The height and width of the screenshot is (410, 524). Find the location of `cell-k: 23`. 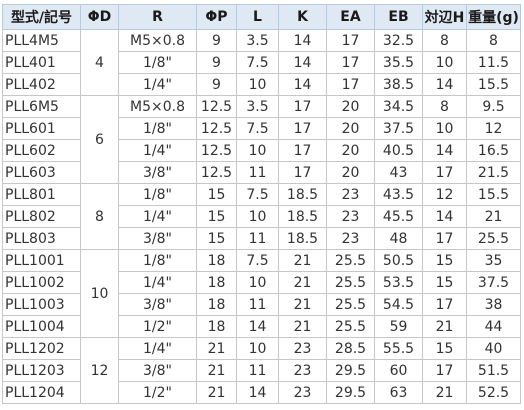

cell-k: 23 is located at coordinates (302, 392).